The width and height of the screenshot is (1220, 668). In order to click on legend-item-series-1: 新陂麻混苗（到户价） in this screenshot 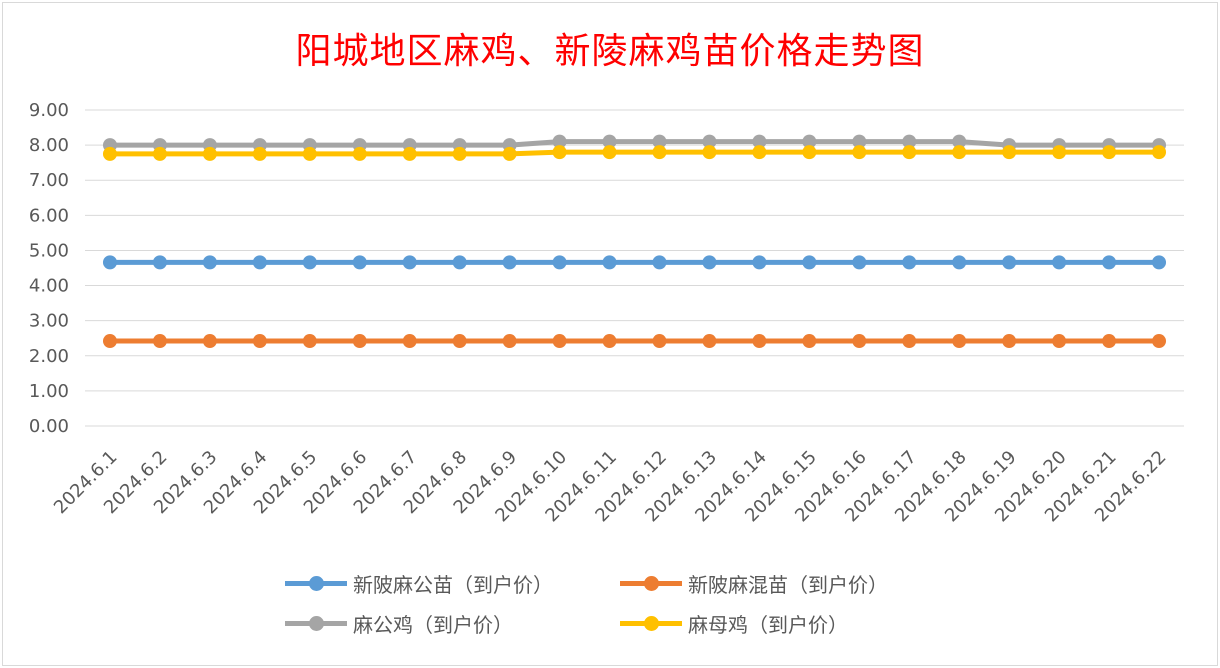, I will do `click(754, 583)`.